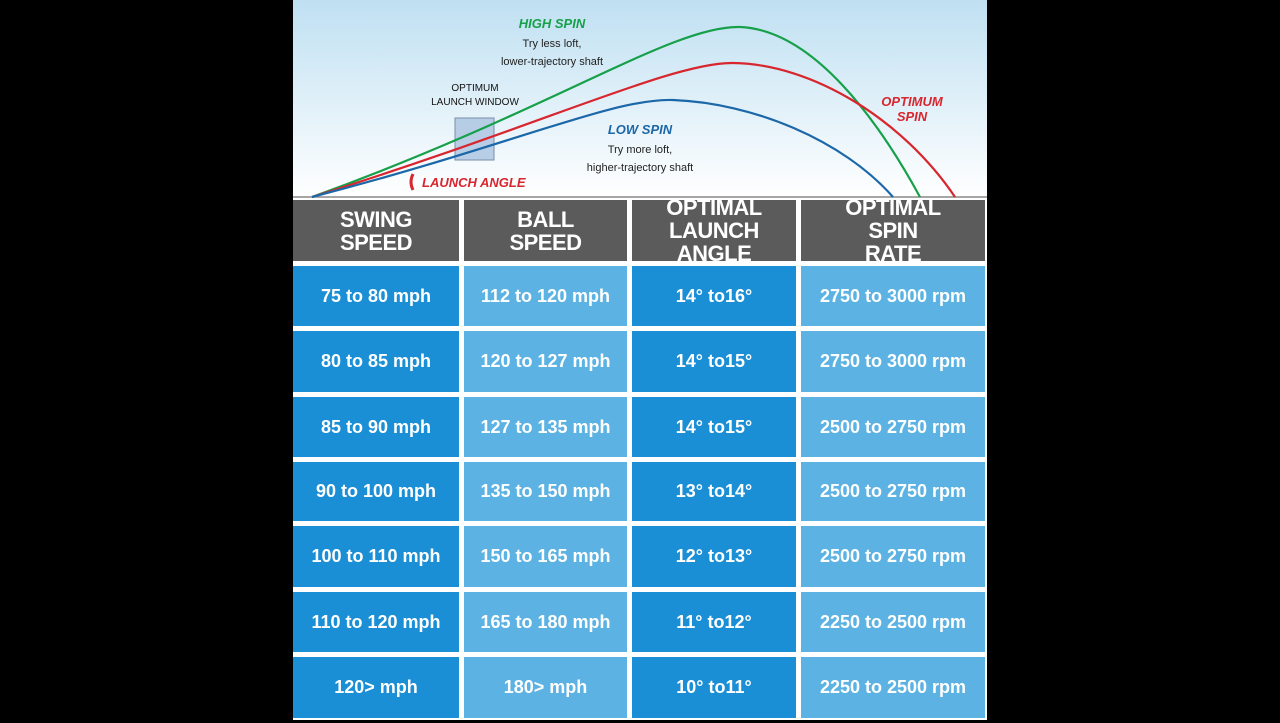  Describe the element at coordinates (376, 361) in the screenshot. I see `table-cell: 80 to 85 mph` at that location.